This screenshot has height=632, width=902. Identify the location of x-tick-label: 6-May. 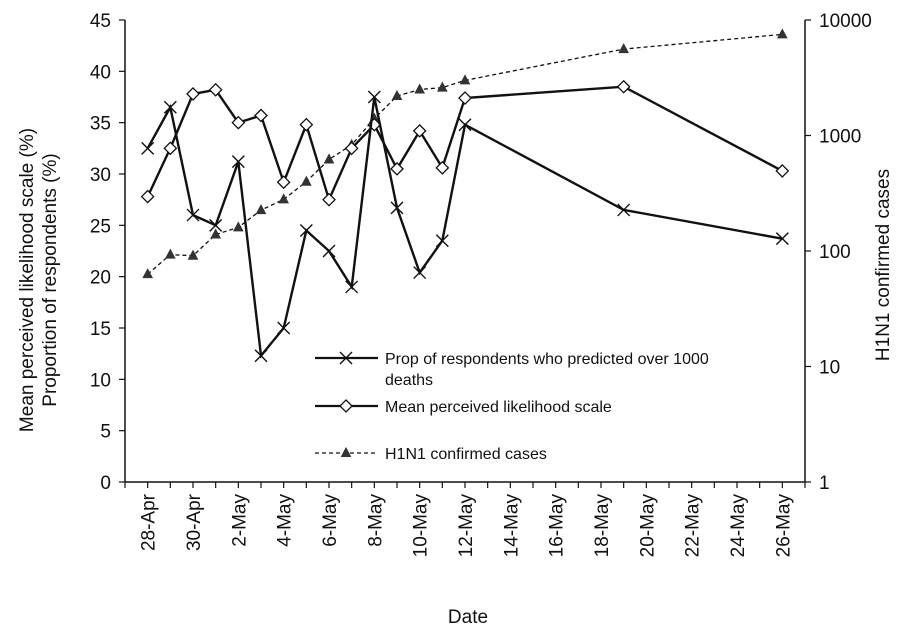
(330, 520).